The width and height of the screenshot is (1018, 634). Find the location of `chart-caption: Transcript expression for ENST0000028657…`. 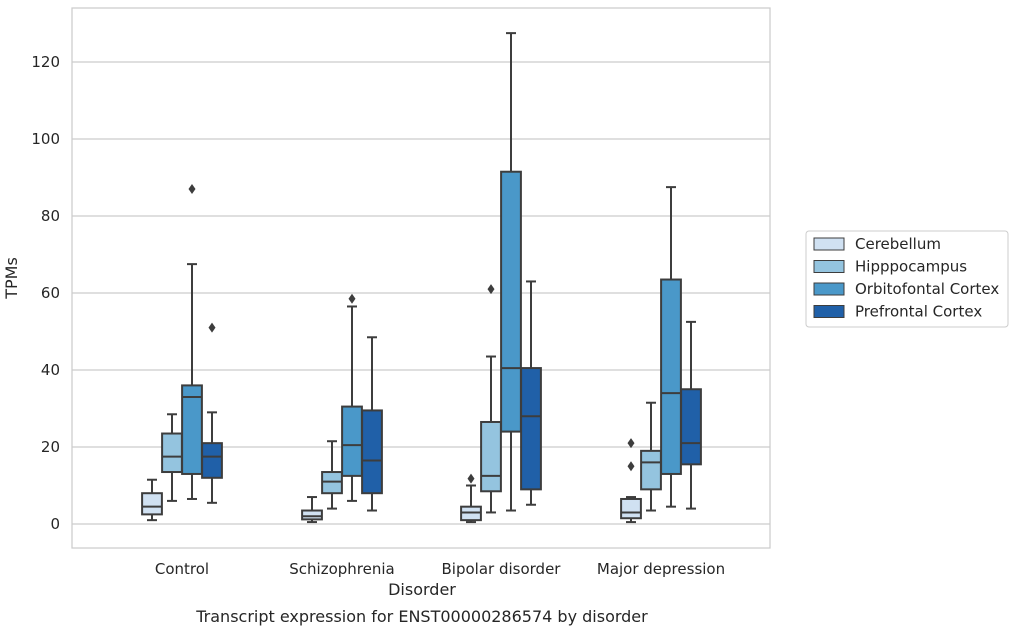

chart-caption: Transcript expression for ENST0000028657… is located at coordinates (421, 616).